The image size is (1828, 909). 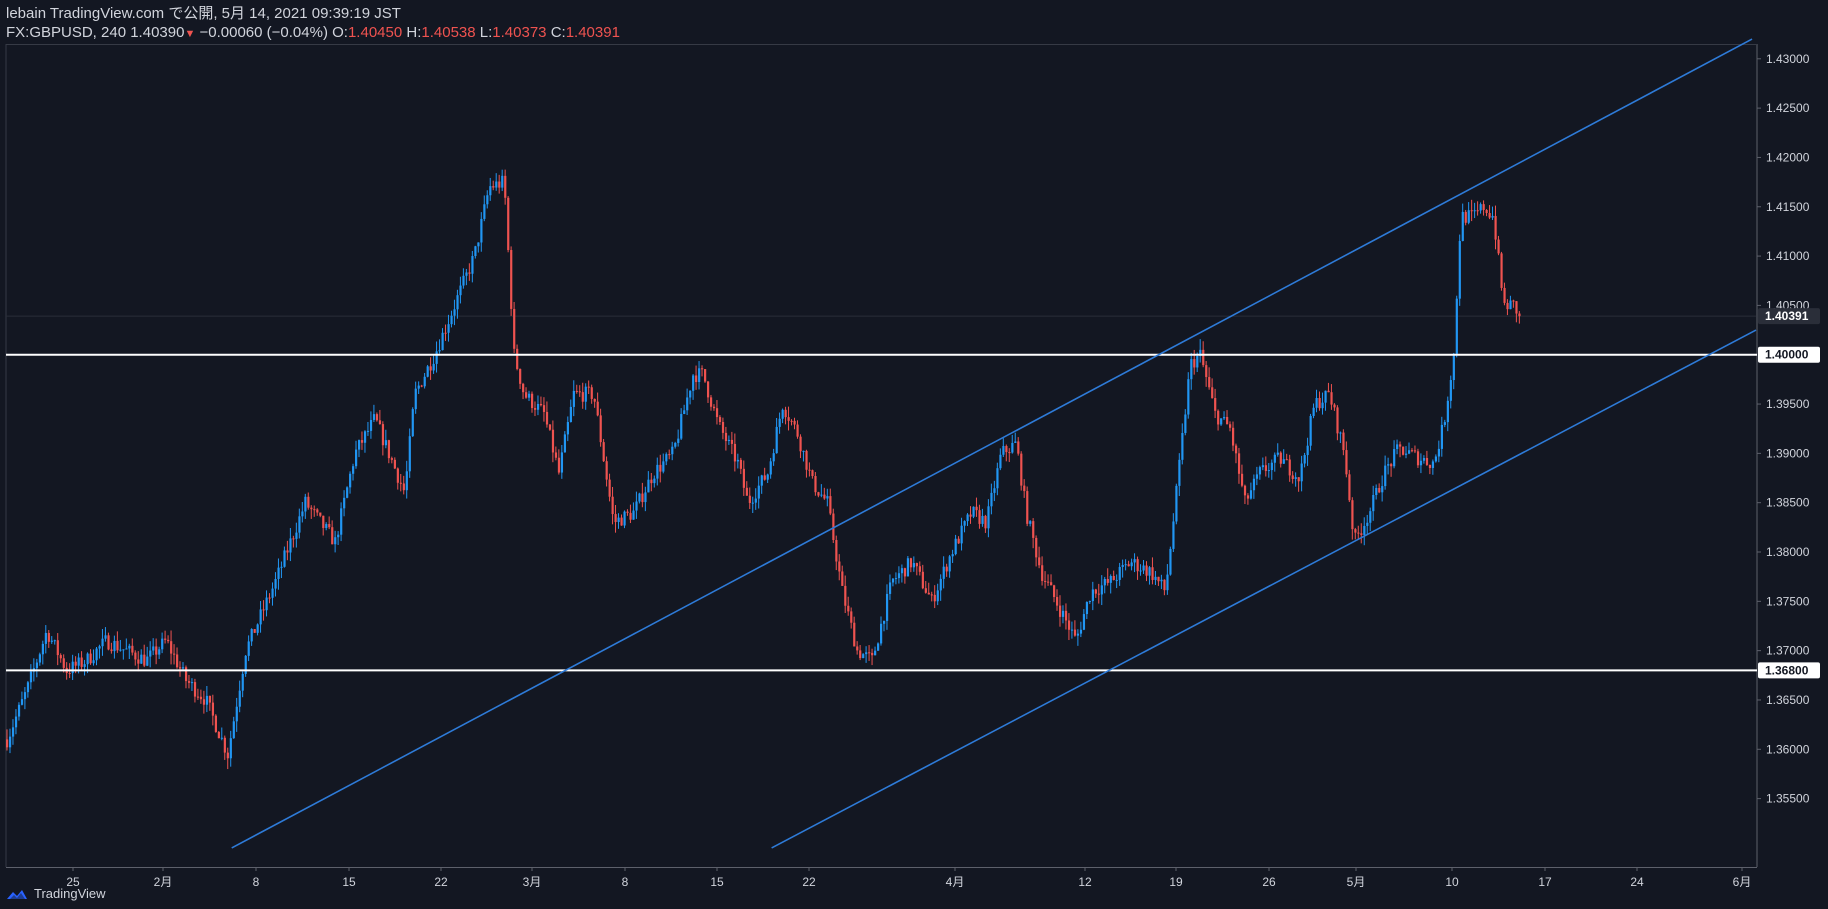 I want to click on time-tick-label: 5月, so click(x=1356, y=882).